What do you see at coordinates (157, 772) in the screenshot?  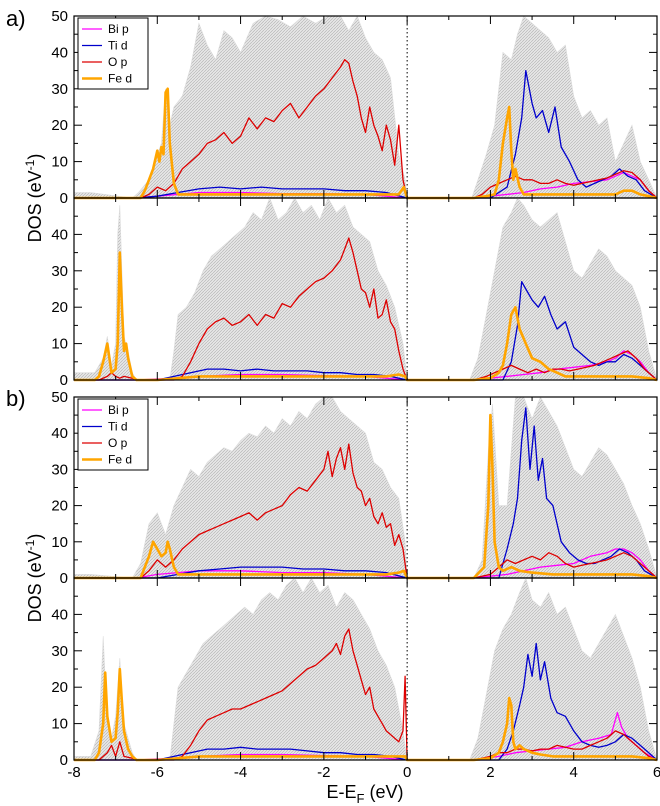 I see `x-tick-label: -6` at bounding box center [157, 772].